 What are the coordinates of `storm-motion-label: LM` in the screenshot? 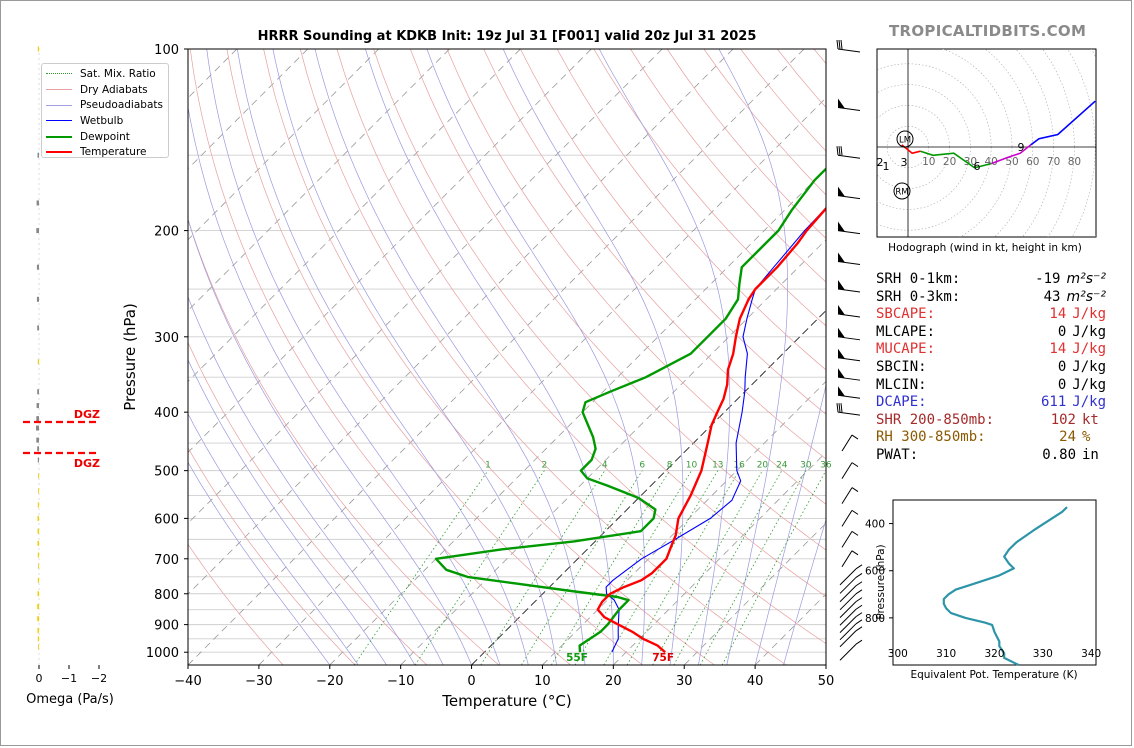 It's located at (905, 141).